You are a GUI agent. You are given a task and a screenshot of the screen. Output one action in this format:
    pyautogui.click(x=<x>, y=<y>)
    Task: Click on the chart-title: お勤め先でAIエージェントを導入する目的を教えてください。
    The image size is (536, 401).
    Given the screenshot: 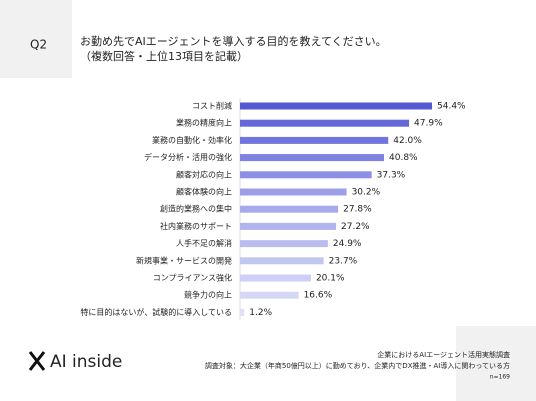 What is the action you would take?
    pyautogui.click(x=233, y=41)
    